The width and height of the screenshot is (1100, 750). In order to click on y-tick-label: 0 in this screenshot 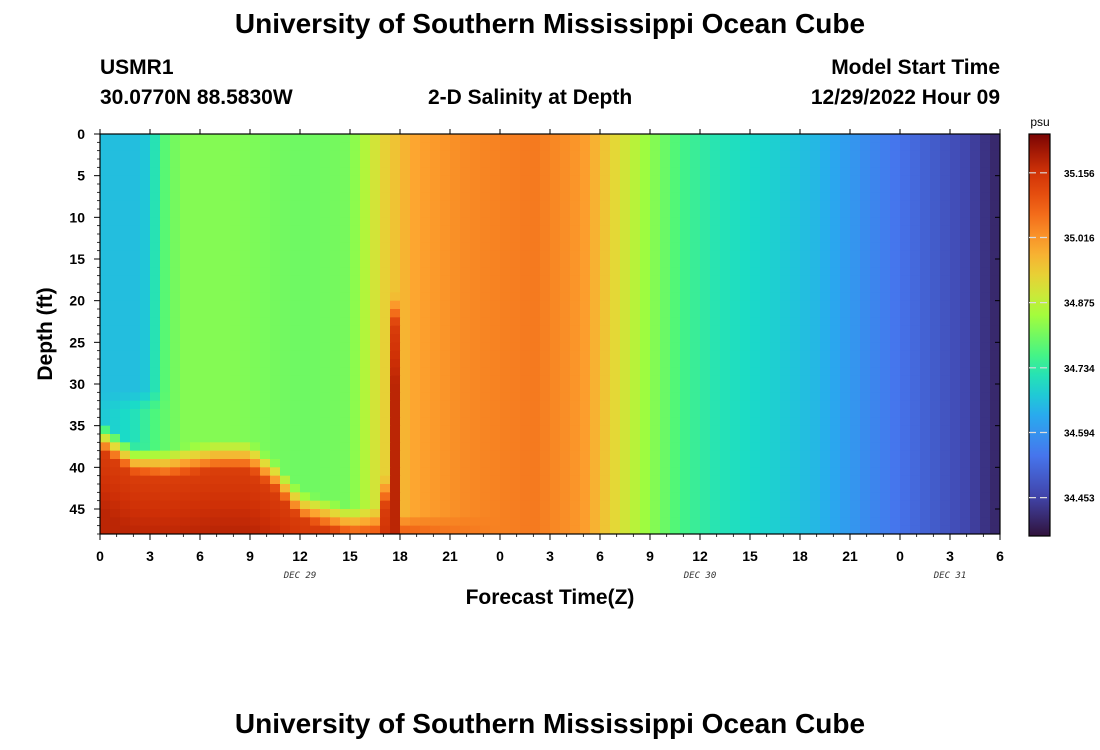, I will do `click(81, 134)`.